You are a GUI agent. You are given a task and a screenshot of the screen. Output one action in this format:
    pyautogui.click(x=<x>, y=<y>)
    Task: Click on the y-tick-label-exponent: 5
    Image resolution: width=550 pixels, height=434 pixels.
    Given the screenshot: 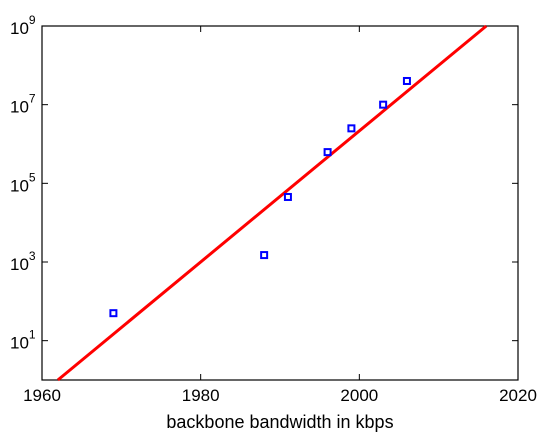 What is the action you would take?
    pyautogui.click(x=32, y=177)
    